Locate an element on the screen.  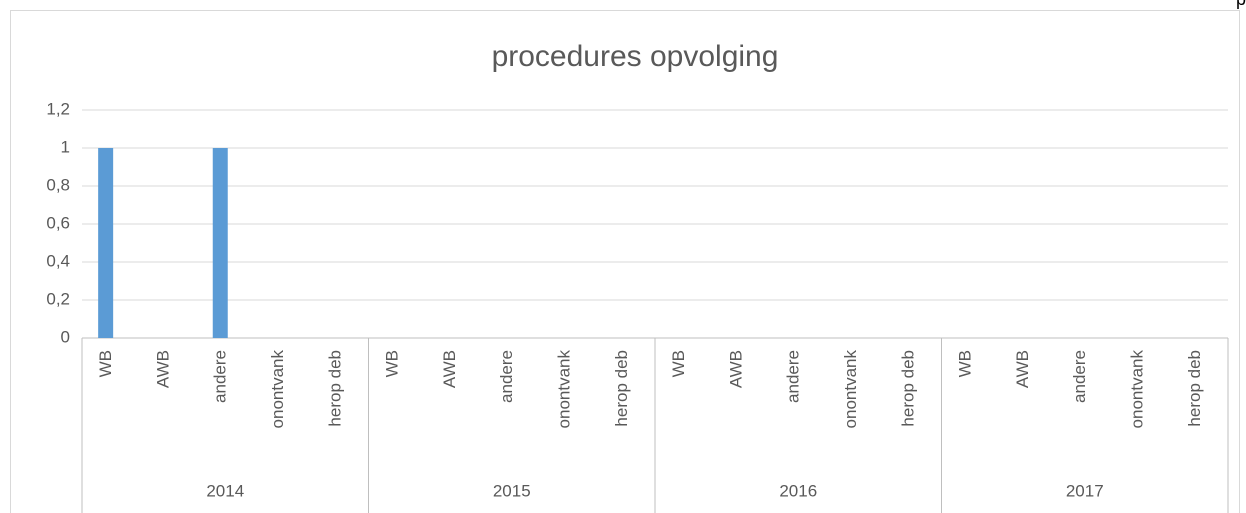
group-label: 2017 is located at coordinates (1085, 490).